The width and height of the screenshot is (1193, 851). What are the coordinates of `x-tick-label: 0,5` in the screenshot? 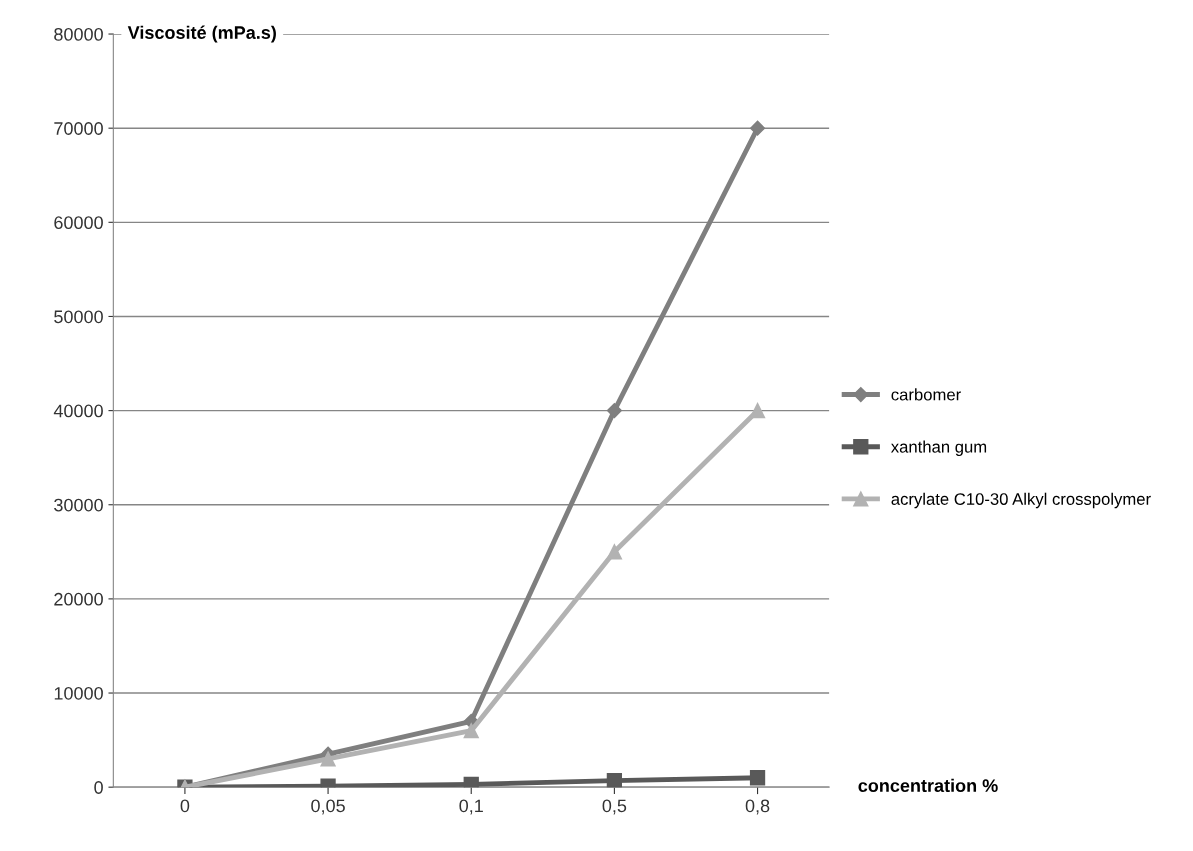 It's located at (614, 807).